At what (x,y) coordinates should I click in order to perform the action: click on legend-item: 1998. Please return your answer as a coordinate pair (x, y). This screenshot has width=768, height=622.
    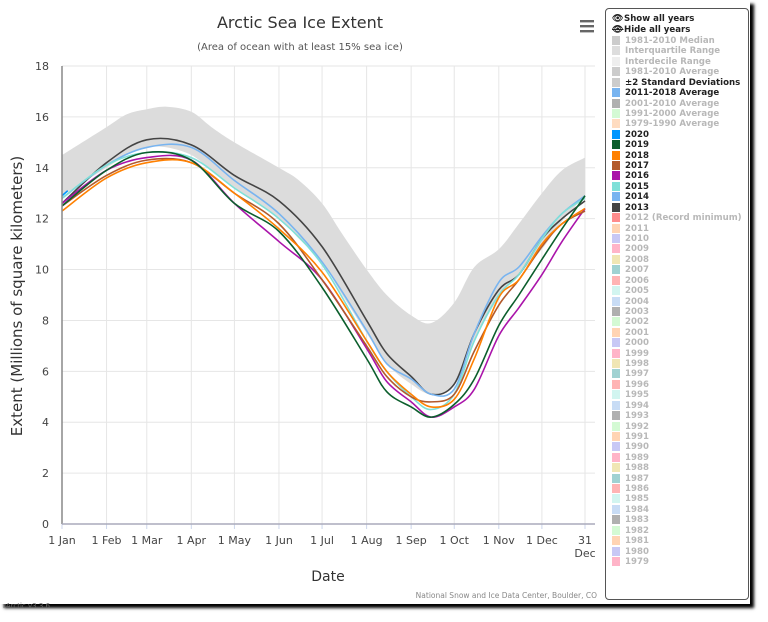
    Looking at the image, I should click on (630, 364).